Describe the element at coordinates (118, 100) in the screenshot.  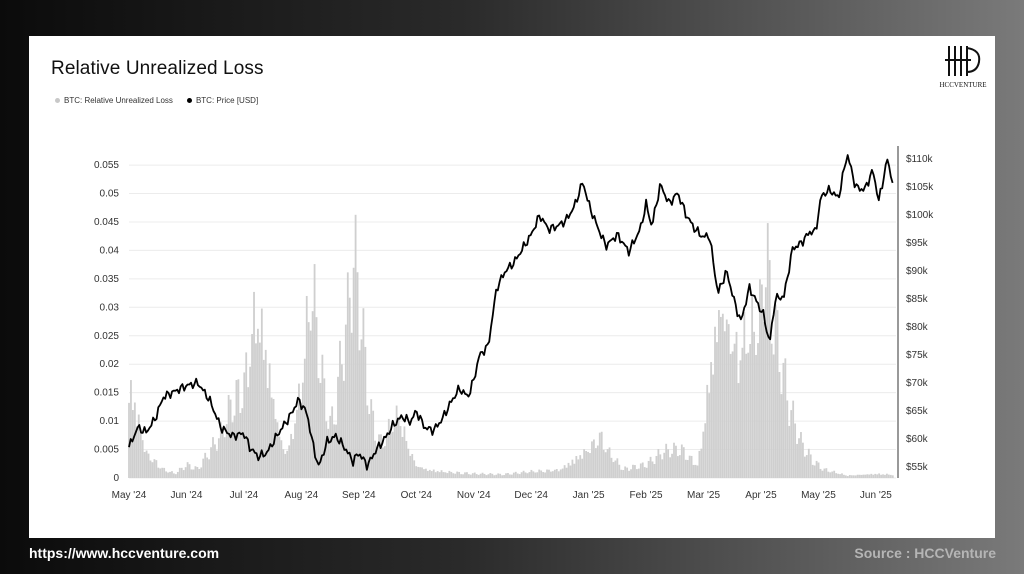
I see `legend-label-loss: BTC: Relative Unrealized Loss` at that location.